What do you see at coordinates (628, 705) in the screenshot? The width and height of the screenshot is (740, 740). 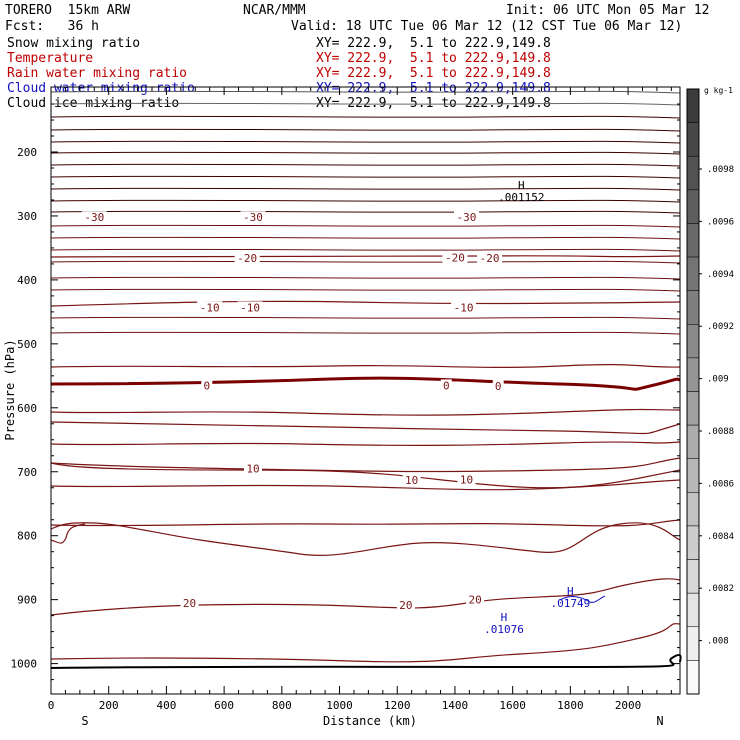 I see `x-tick-label: 2000` at bounding box center [628, 705].